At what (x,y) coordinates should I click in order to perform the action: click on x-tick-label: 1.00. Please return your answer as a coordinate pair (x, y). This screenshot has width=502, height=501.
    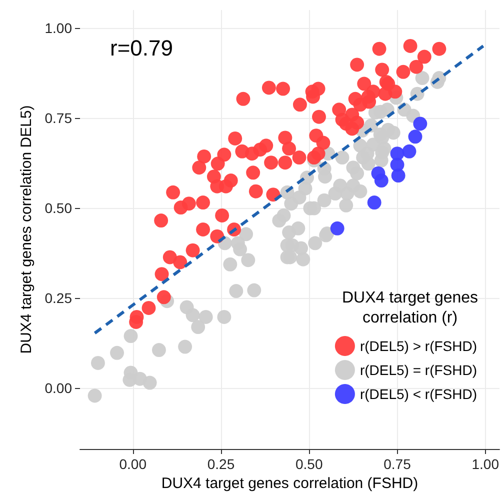
    Looking at the image, I should click on (486, 464).